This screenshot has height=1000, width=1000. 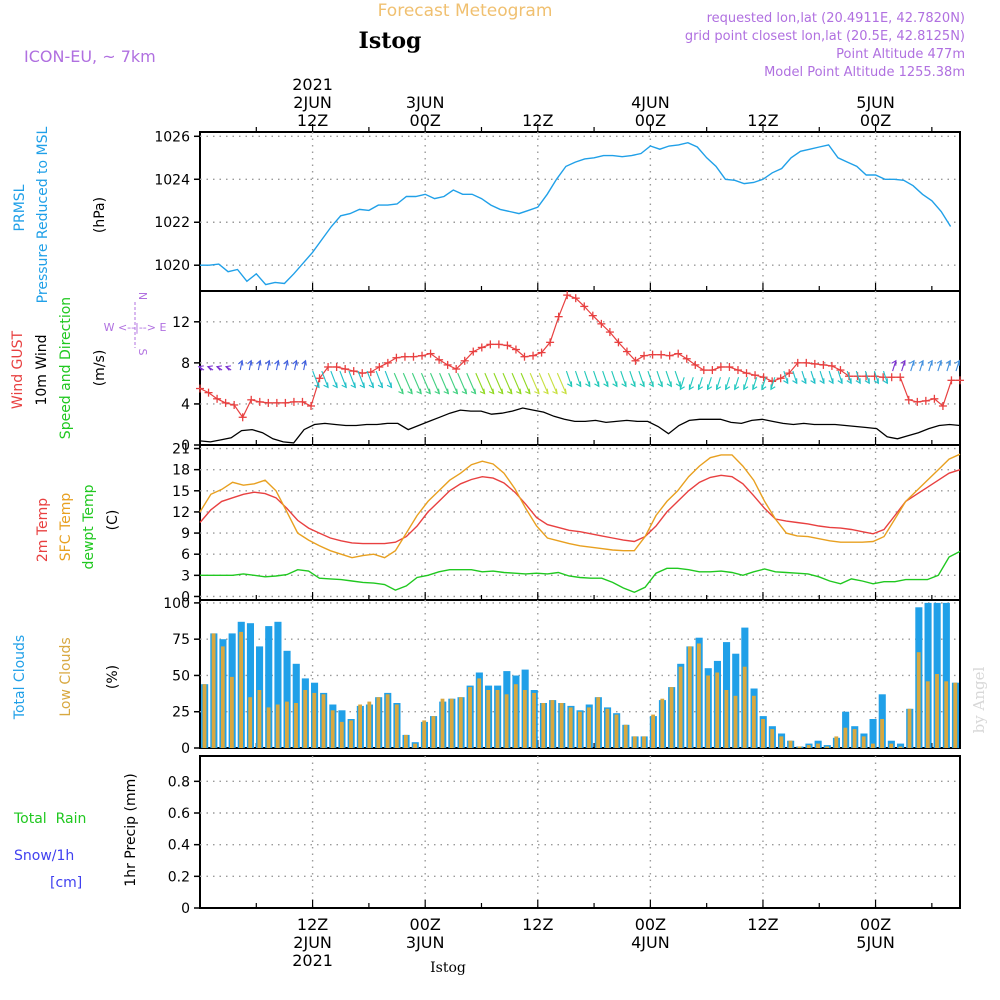 I want to click on temp-y-tick-label: 18, so click(x=181, y=471).